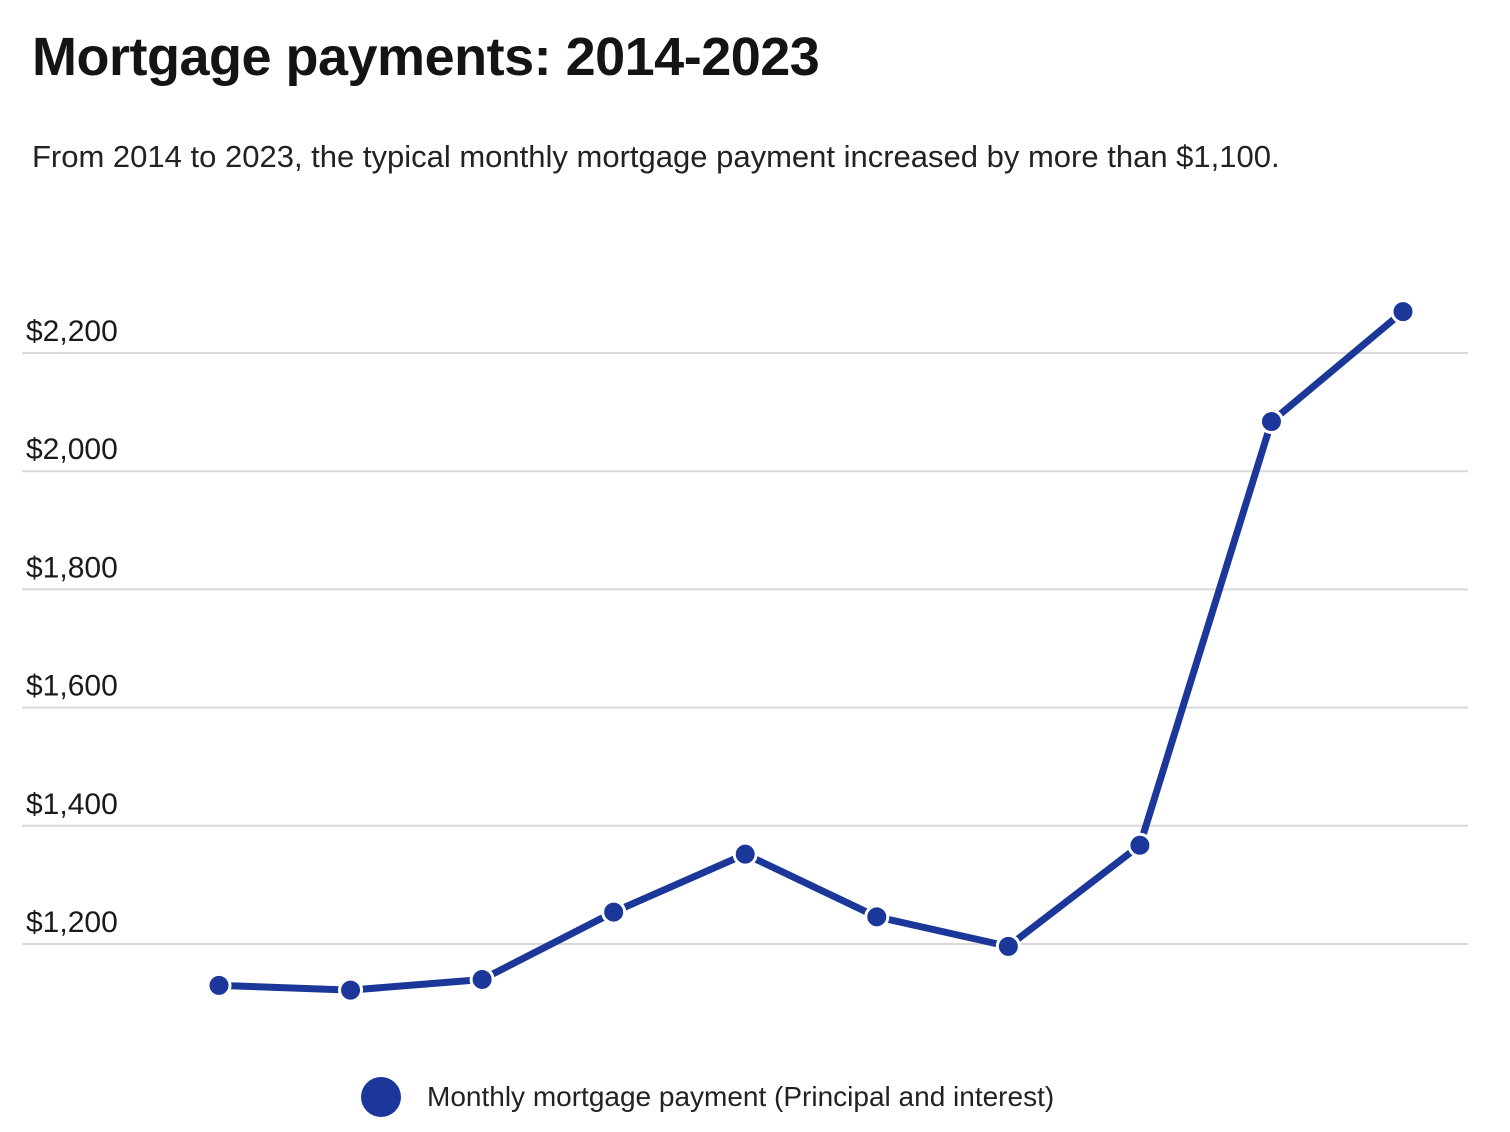 The image size is (1510, 1132). Describe the element at coordinates (72, 331) in the screenshot. I see `y-tick-label: $2,200` at that location.